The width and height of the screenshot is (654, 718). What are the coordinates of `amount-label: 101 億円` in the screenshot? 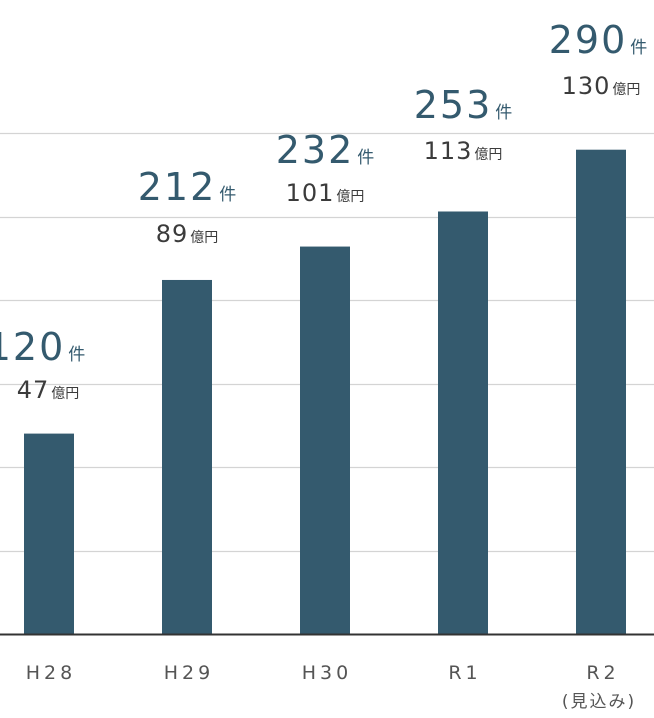 It's located at (325, 193).